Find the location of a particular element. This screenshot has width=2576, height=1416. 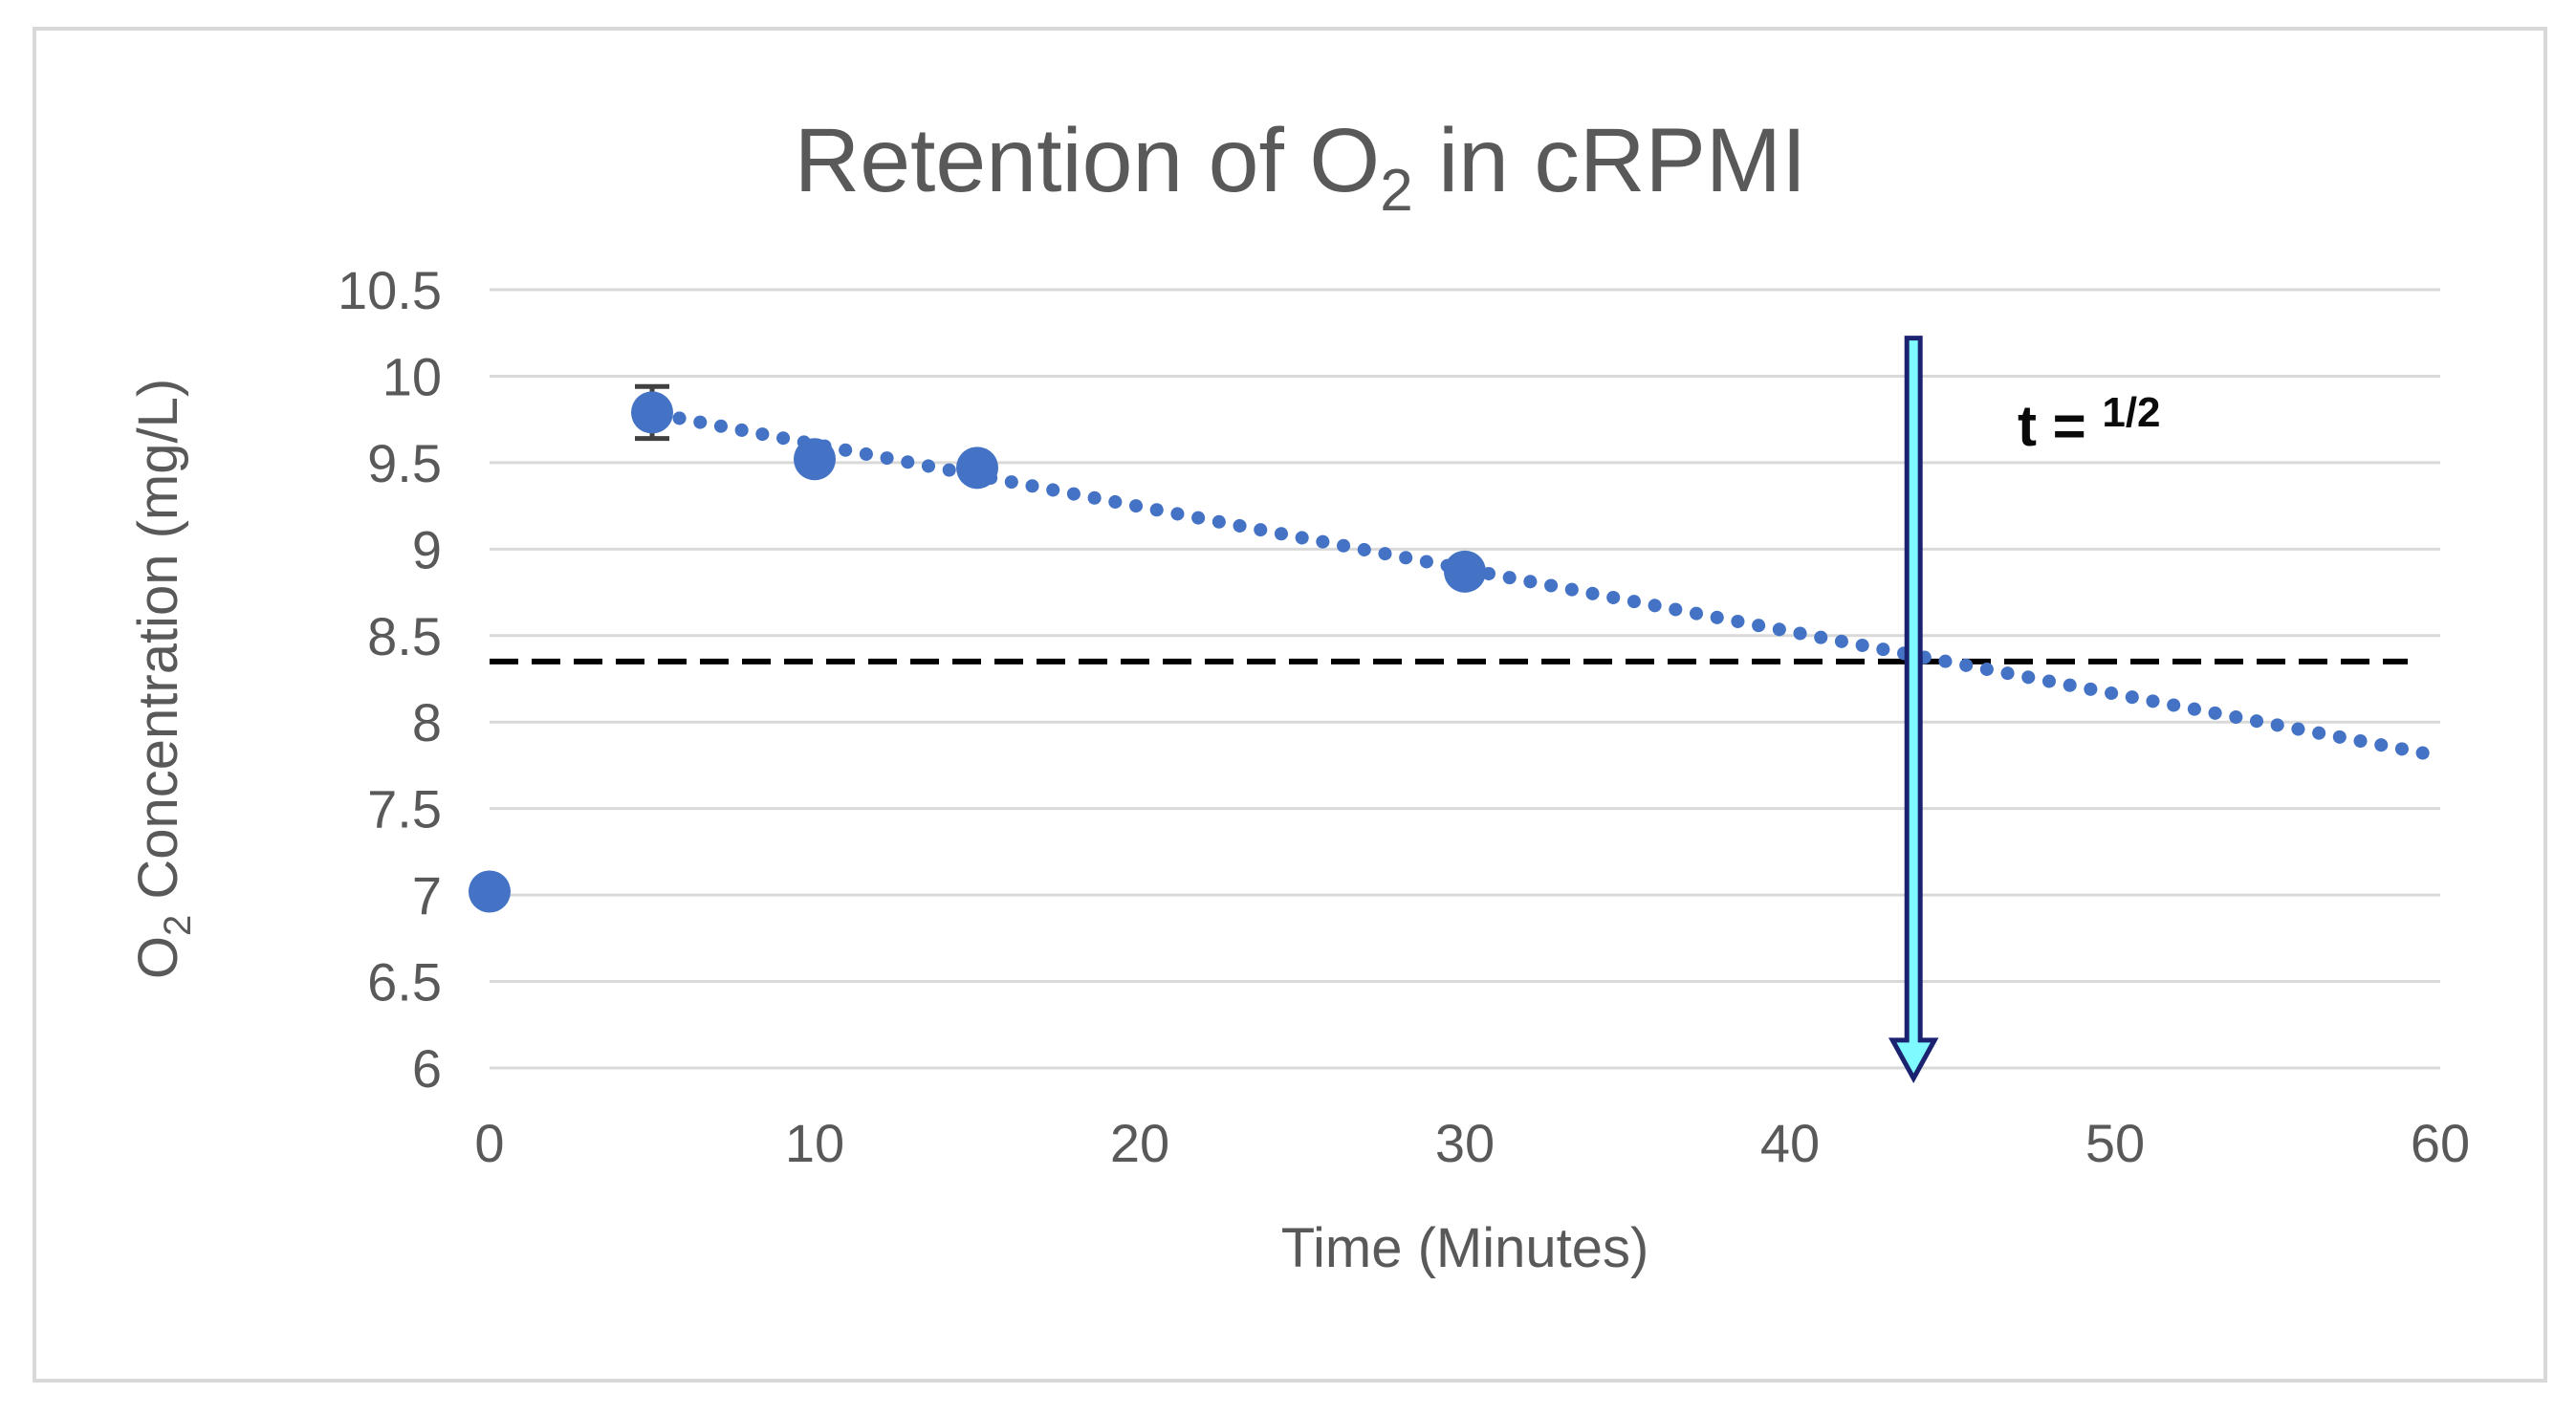

x-tick-label: 10 is located at coordinates (814, 1143).